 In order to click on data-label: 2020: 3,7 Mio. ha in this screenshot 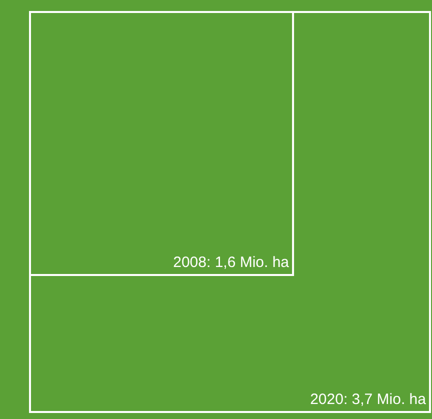, I will do `click(368, 399)`.